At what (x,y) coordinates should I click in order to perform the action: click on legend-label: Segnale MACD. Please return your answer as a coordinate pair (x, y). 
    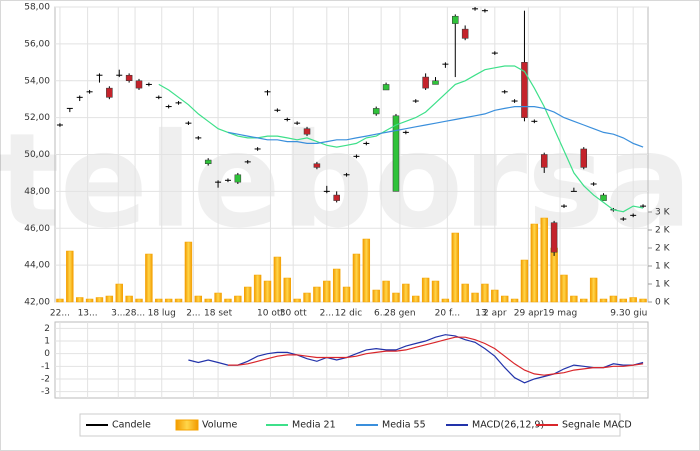
    Looking at the image, I should click on (597, 425).